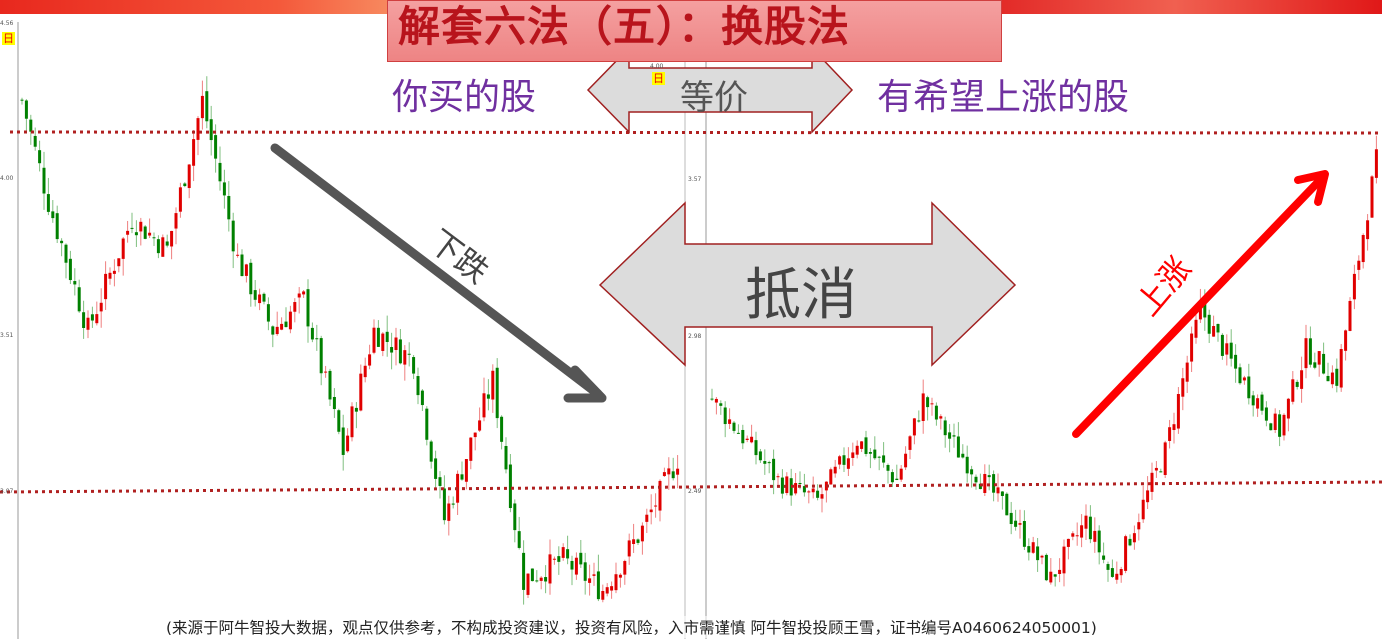 The image size is (1382, 639). Describe the element at coordinates (658, 78) in the screenshot. I see `right-period-label: 日` at that location.